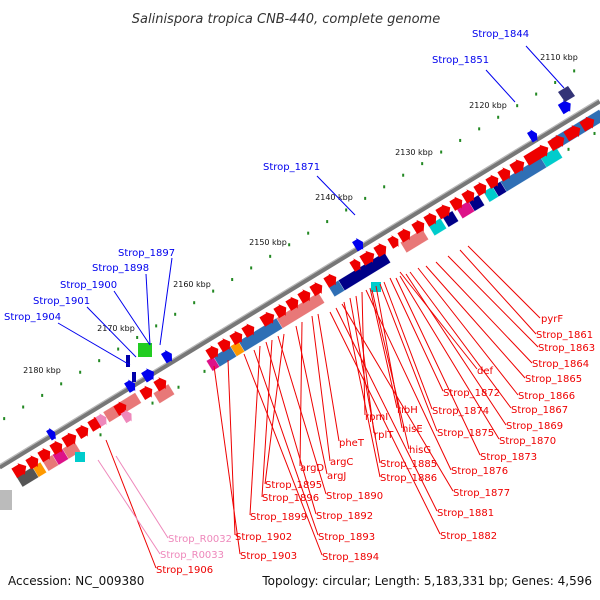 The width and height of the screenshot is (600, 600). What do you see at coordinates (312, 468) in the screenshot?
I see `gene-label: argD` at bounding box center [312, 468].